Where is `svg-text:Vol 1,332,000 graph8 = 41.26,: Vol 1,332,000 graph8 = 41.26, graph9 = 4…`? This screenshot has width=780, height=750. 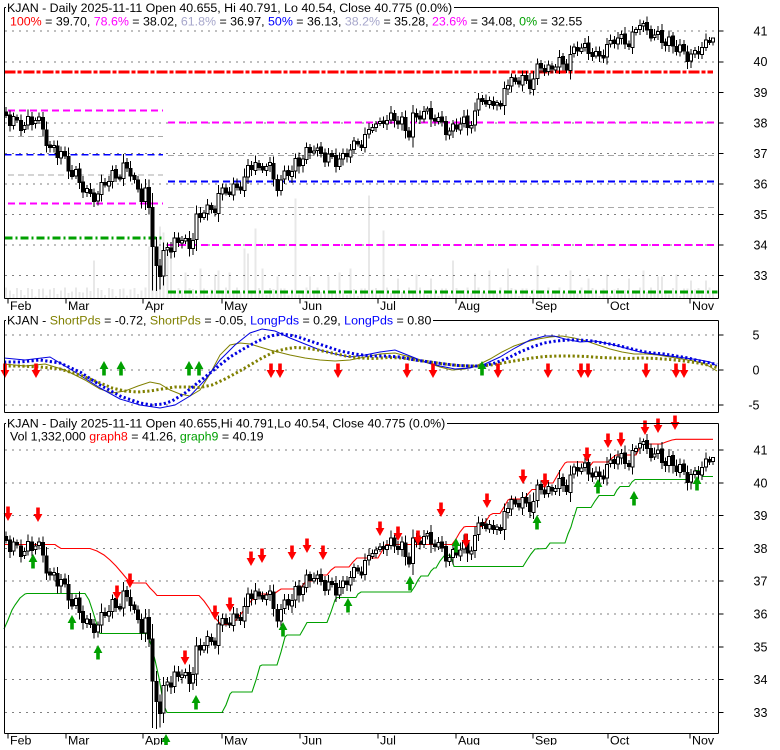 svg-text:Vol 1,332,000 graph8 = 41.26,: Vol 1,332,000 graph8 = 41.26, graph9 = 4… is located at coordinates (137, 437).